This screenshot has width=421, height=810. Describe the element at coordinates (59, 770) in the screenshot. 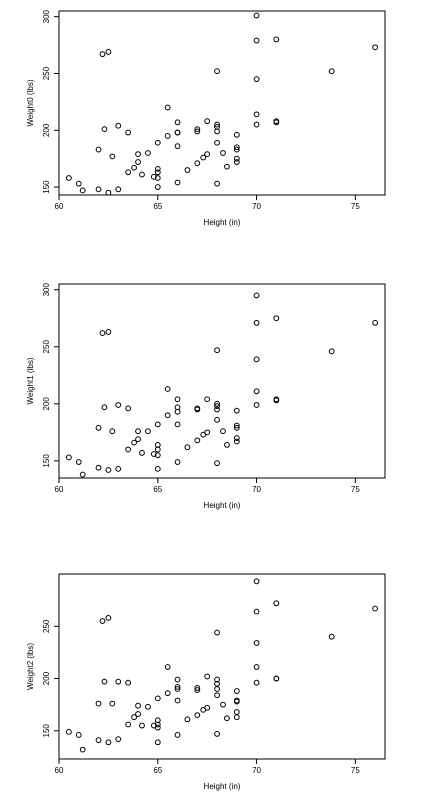

I see `x-tick-label: 60` at that location.